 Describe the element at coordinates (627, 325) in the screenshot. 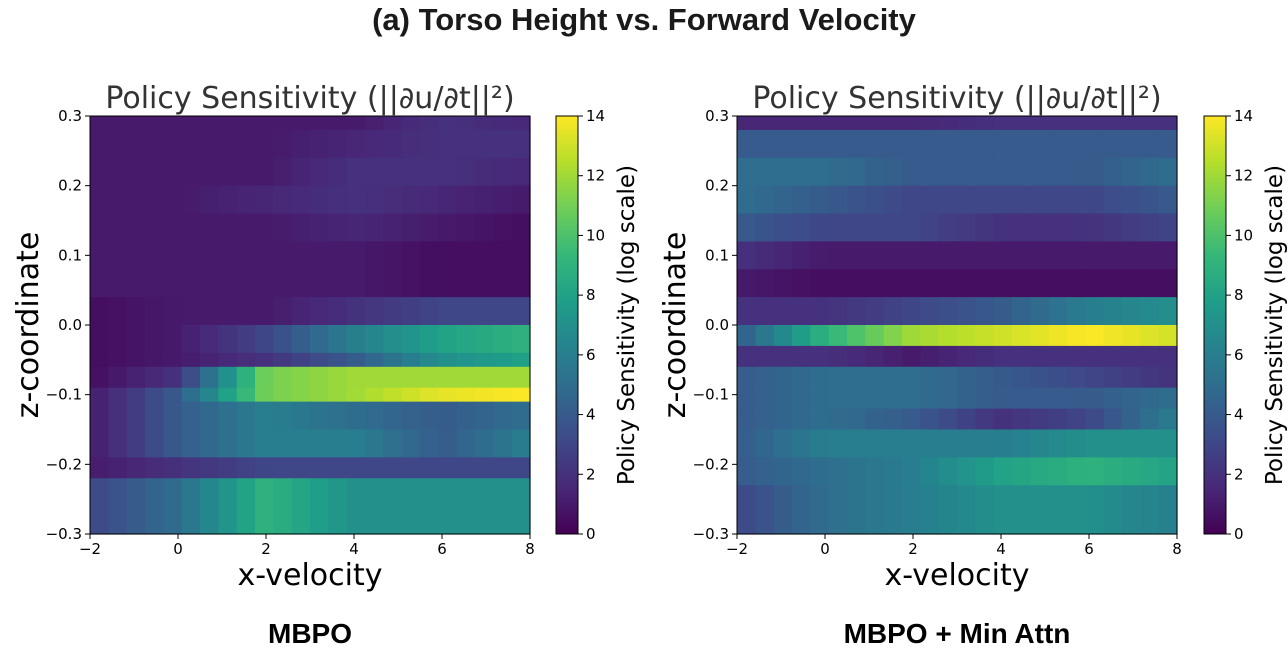

I see `colorbar-label: Policy Sensitivity (log scale)` at that location.